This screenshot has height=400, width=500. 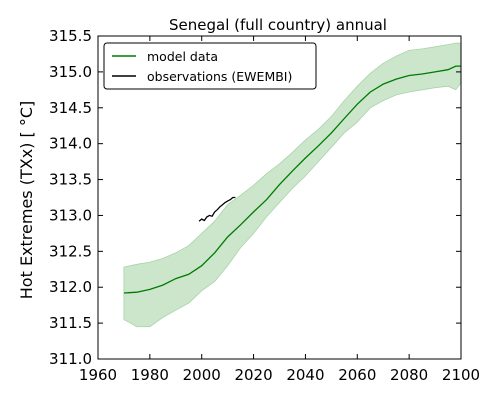 What do you see at coordinates (357, 375) in the screenshot?
I see `x-tick-label: 2060` at bounding box center [357, 375].